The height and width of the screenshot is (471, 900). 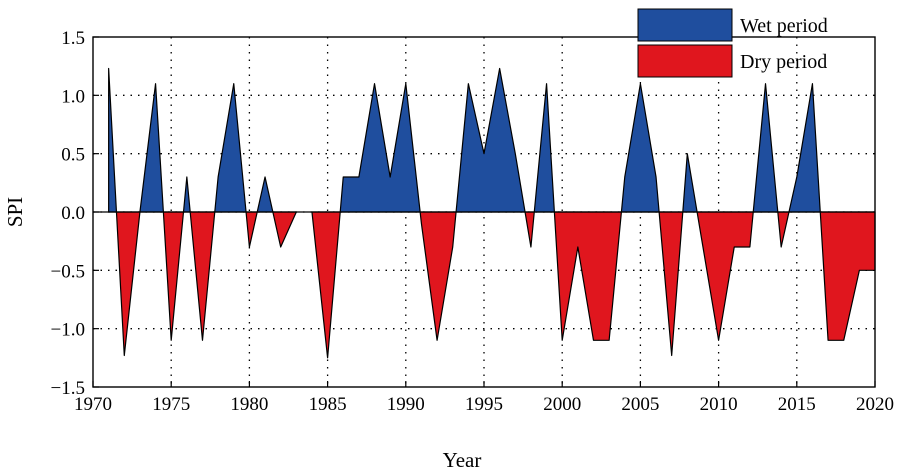 What do you see at coordinates (783, 62) in the screenshot?
I see `legend-label-dry: Dry period` at bounding box center [783, 62].